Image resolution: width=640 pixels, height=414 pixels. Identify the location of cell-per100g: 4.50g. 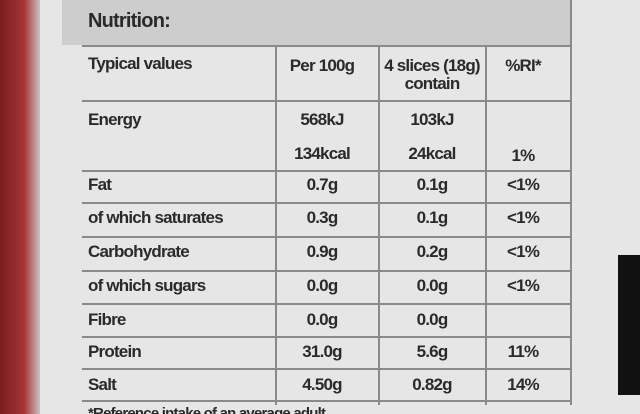
(322, 384).